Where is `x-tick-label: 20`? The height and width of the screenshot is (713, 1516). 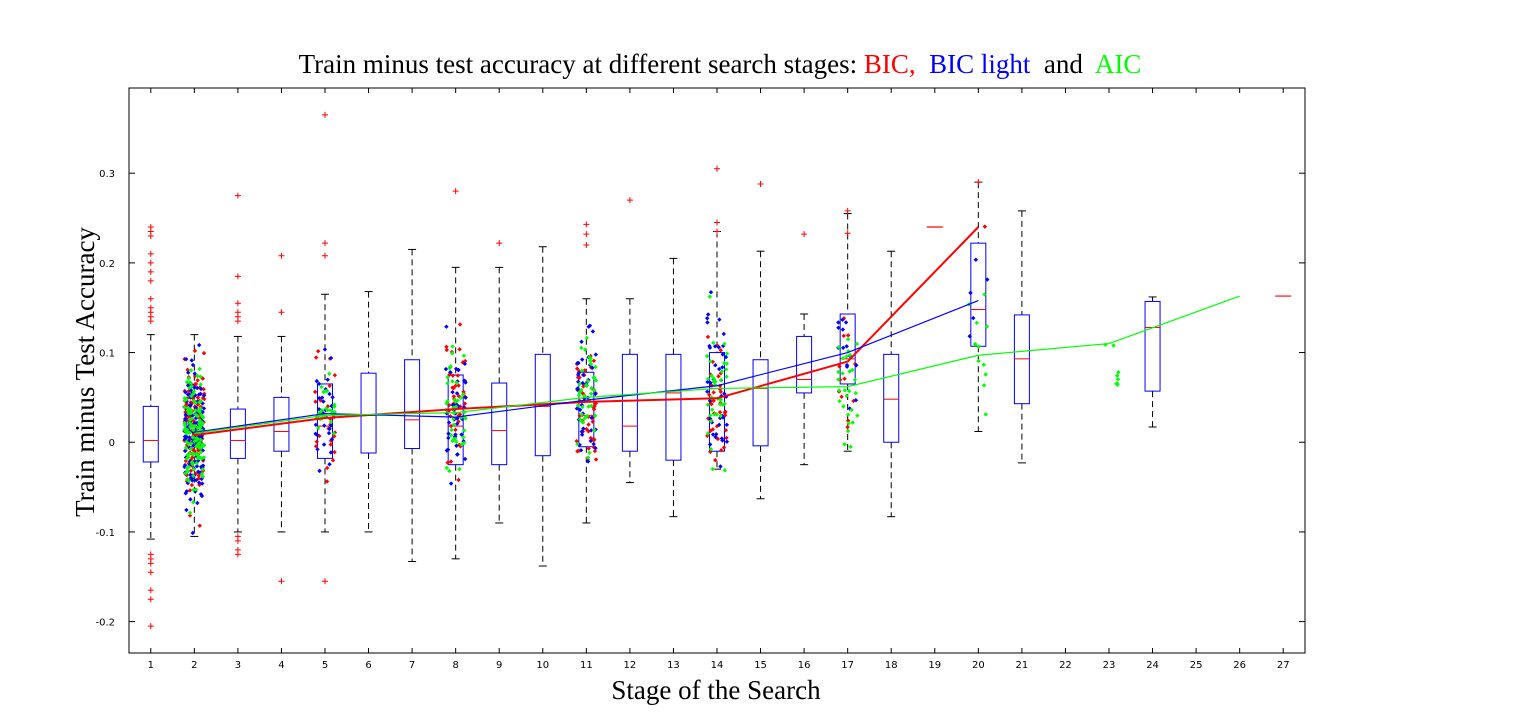
x-tick-label: 20 is located at coordinates (978, 665).